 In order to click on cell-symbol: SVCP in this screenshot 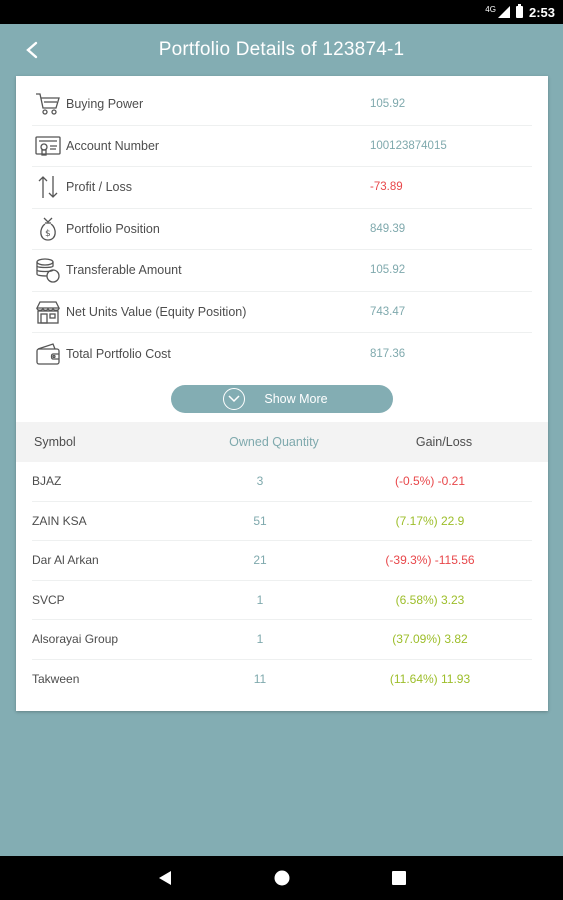, I will do `click(48, 599)`.